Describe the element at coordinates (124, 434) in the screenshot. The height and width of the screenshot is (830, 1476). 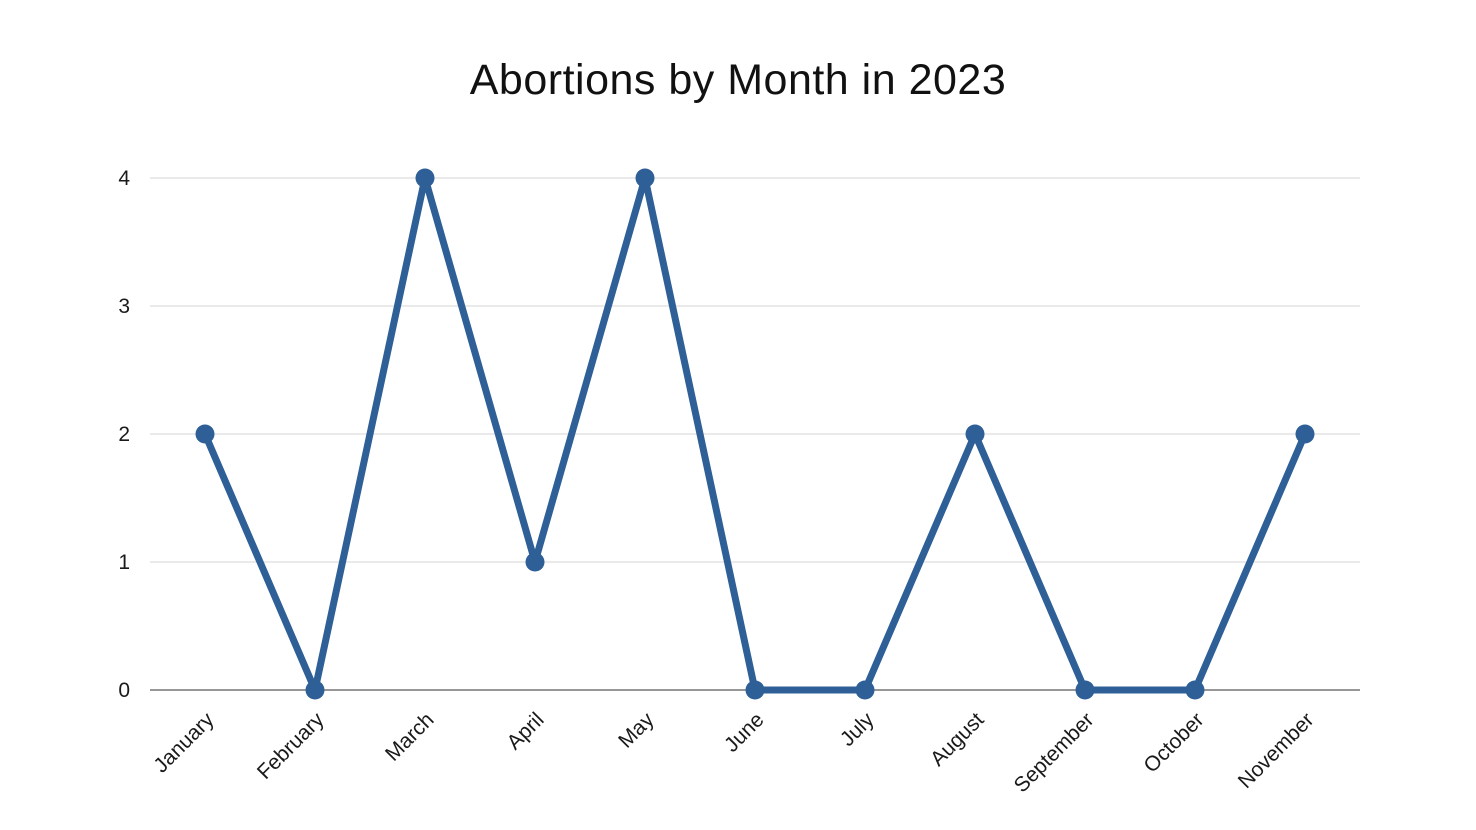
I see `y-axis-tick-label: 2` at that location.